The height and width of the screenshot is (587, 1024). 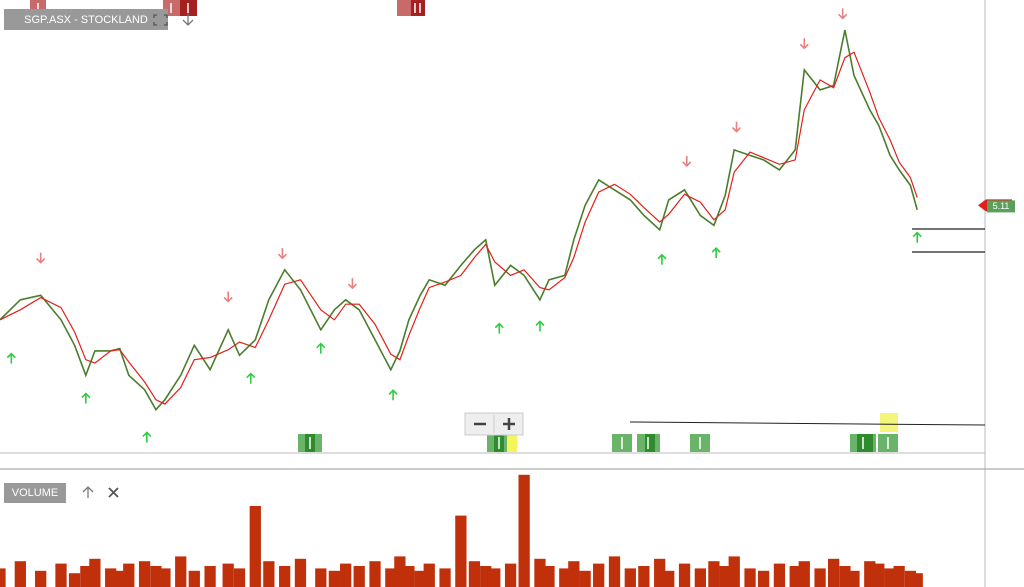 I want to click on panel-title: VOLUME, so click(x=35, y=493).